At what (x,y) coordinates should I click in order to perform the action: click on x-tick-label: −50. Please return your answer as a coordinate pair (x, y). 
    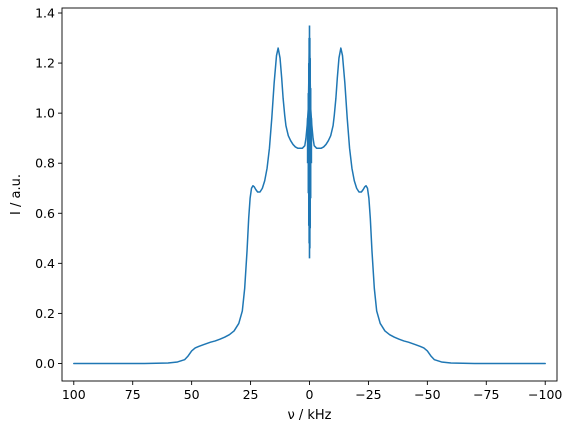
    Looking at the image, I should click on (427, 394).